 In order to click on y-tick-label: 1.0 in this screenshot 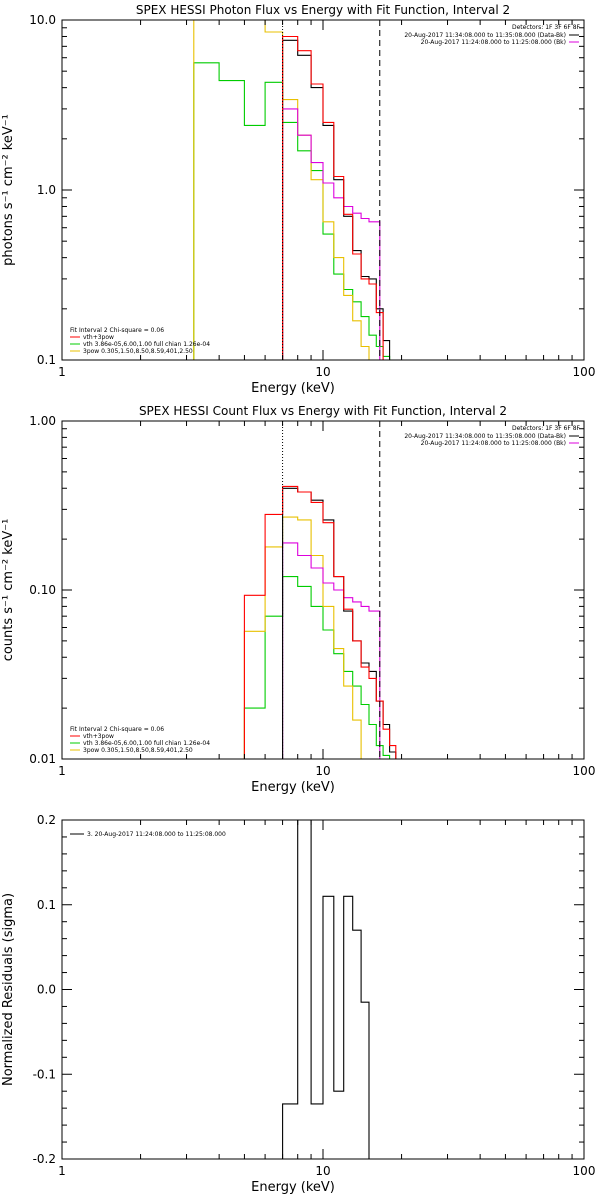, I will do `click(46, 190)`.